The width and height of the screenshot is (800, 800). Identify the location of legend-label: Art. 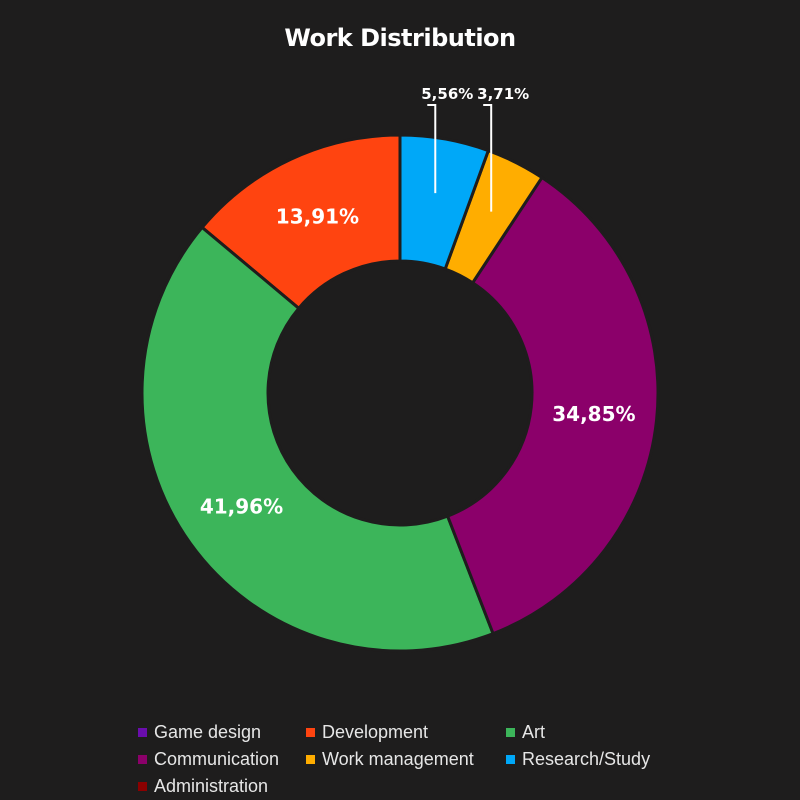
(534, 732).